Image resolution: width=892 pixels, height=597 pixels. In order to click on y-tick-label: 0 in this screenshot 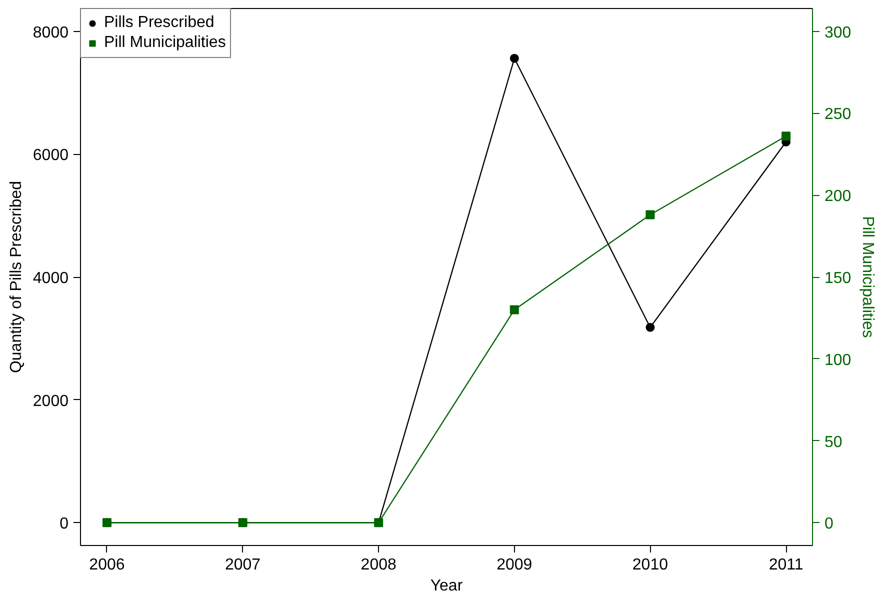, I will do `click(64, 524)`.